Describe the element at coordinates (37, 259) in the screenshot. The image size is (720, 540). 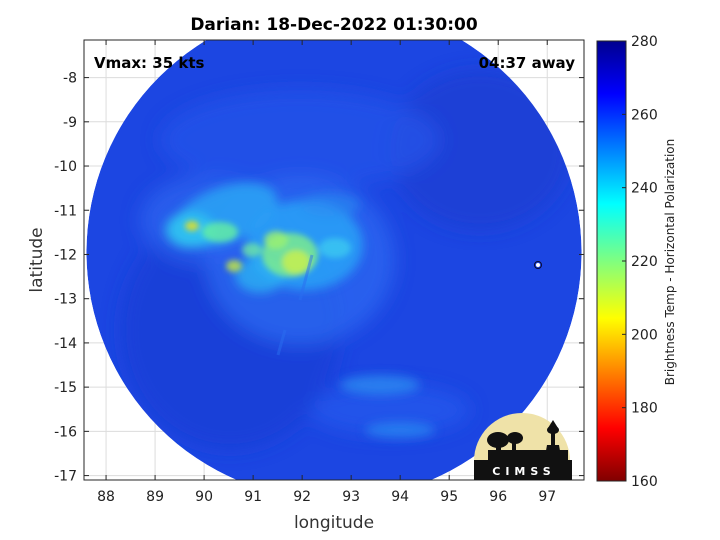
I see `y-axis-label: latitude` at that location.